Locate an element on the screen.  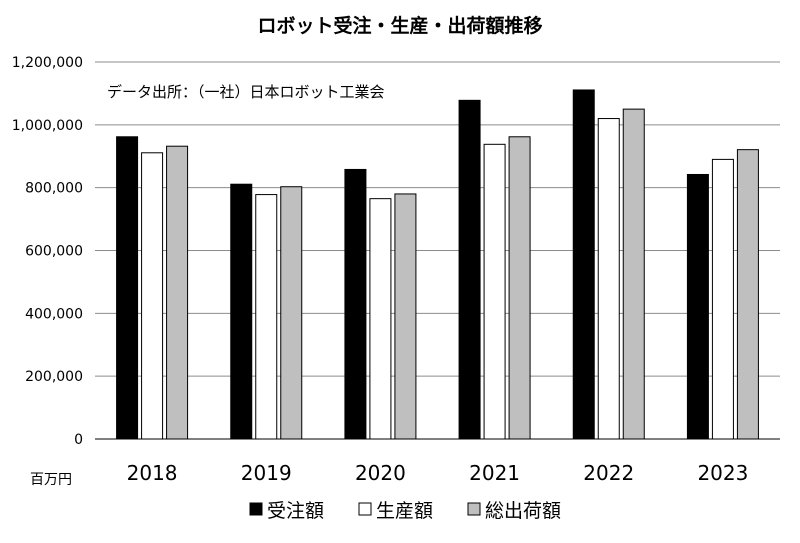
bar-生産額-2023 is located at coordinates (722, 299).